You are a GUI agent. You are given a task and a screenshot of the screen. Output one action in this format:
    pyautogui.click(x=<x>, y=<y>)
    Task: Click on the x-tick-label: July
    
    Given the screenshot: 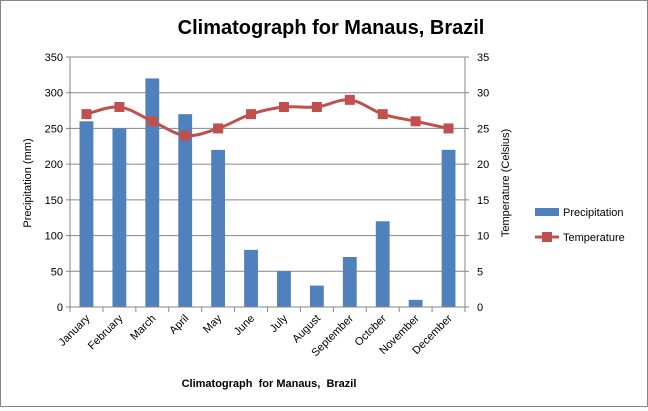 What is the action you would take?
    pyautogui.click(x=279, y=323)
    